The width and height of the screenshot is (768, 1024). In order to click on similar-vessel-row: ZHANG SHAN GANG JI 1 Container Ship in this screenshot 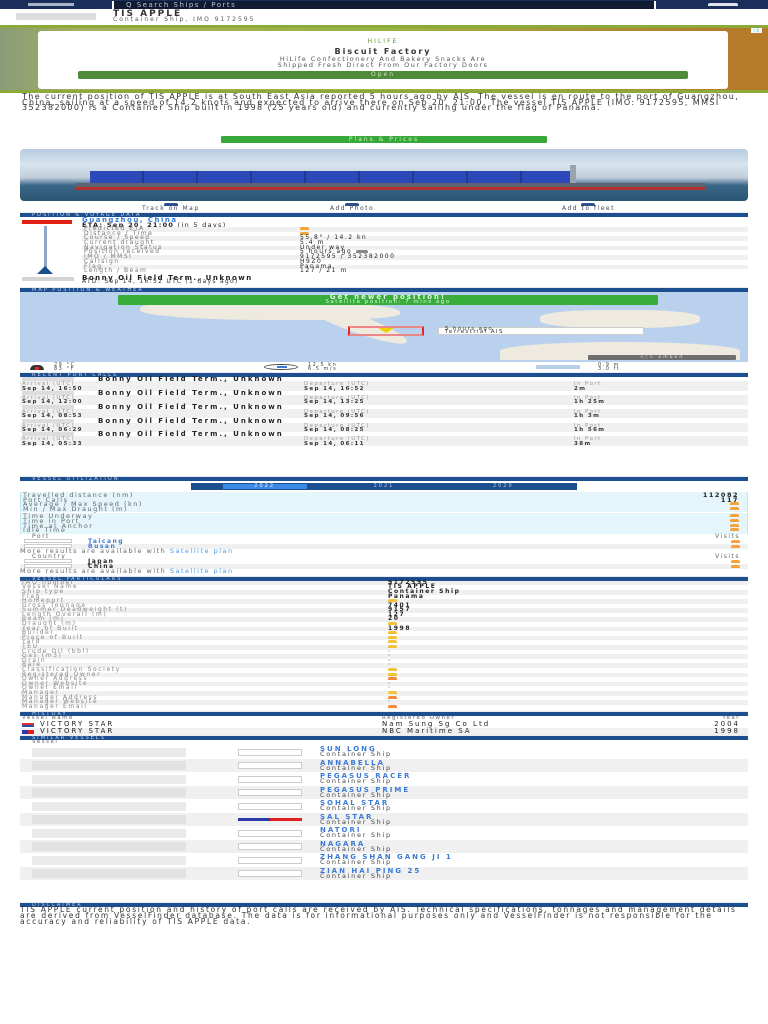, I will do `click(384, 860)`.